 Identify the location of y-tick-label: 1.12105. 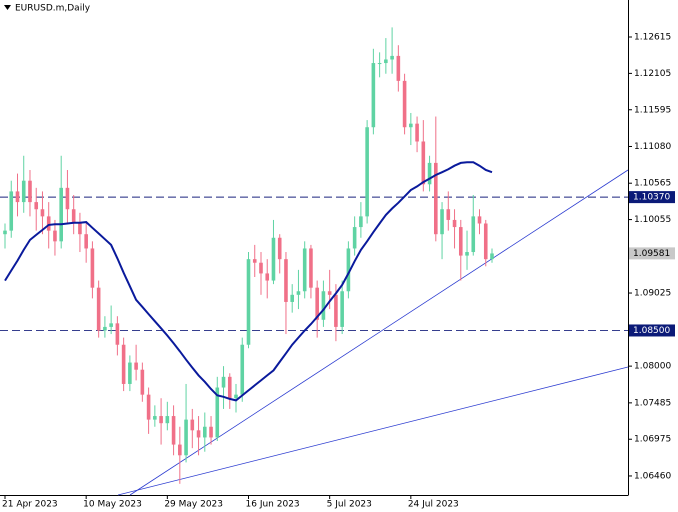
(652, 74).